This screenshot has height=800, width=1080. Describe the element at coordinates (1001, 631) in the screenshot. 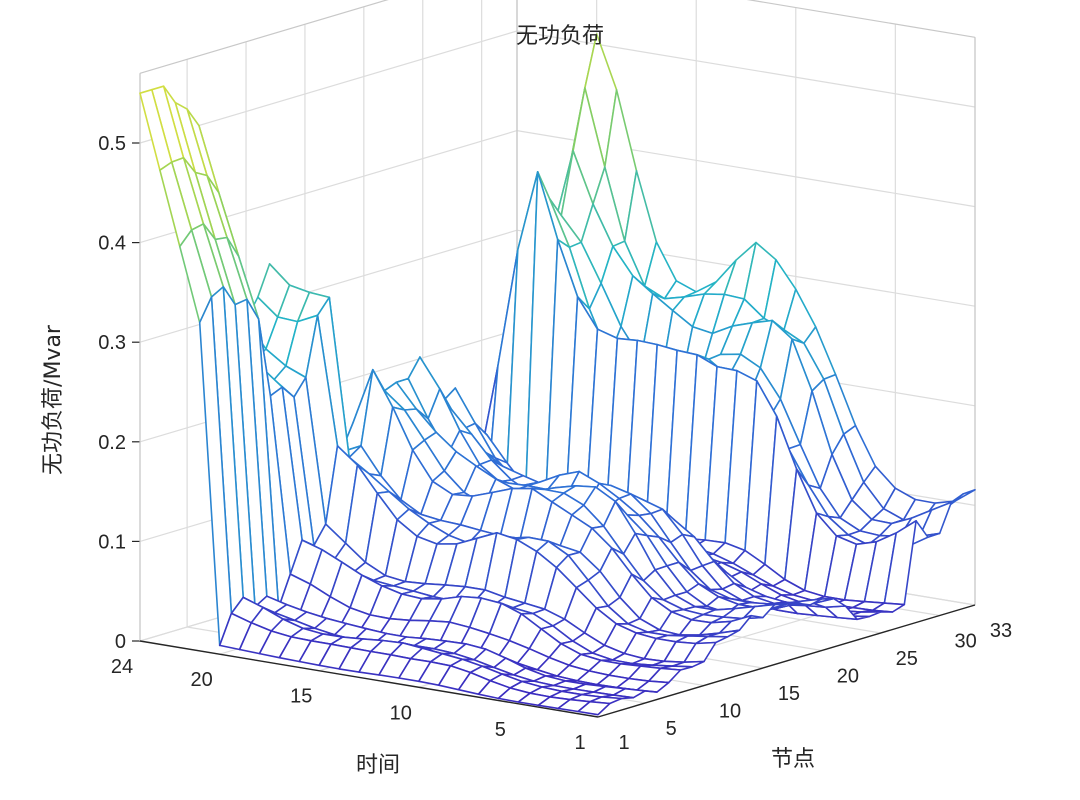

I see `x-tick-label-7: 33` at that location.